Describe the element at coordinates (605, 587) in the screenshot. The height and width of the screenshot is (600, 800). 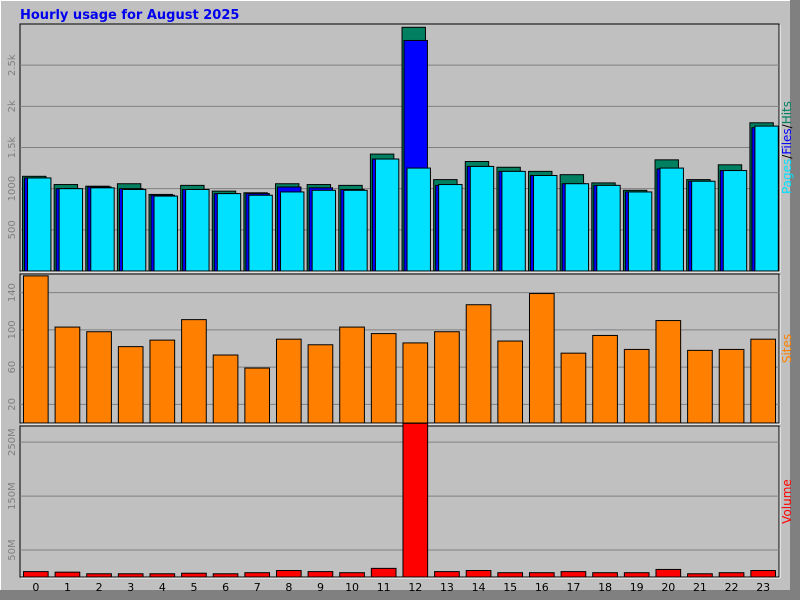
I see `xtick-label-18: 18` at that location.